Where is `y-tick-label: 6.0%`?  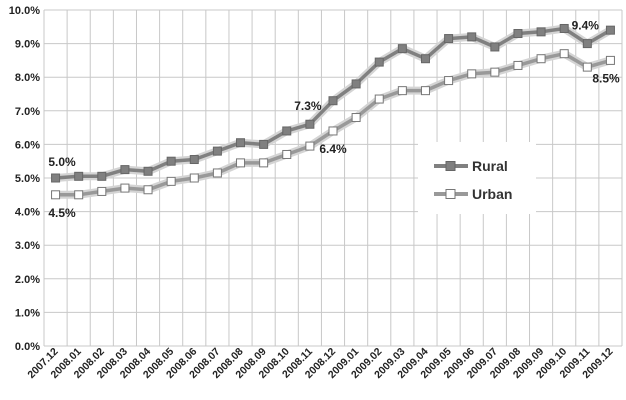 y-tick-label: 6.0% is located at coordinates (27, 145).